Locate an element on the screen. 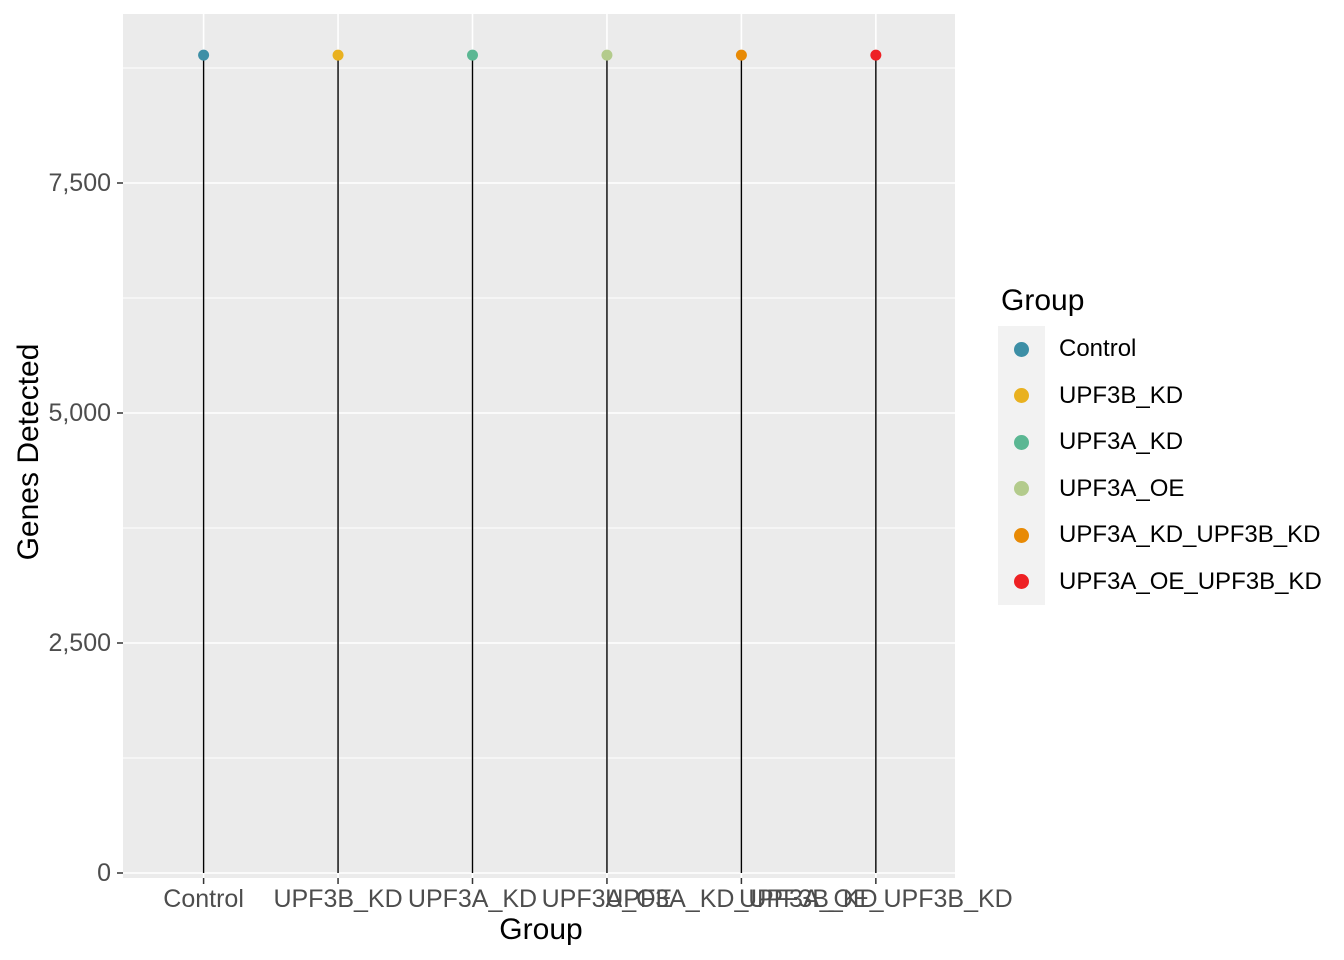 This screenshot has height=960, width=1344. y-tick-label: 2,500 is located at coordinates (79, 643).